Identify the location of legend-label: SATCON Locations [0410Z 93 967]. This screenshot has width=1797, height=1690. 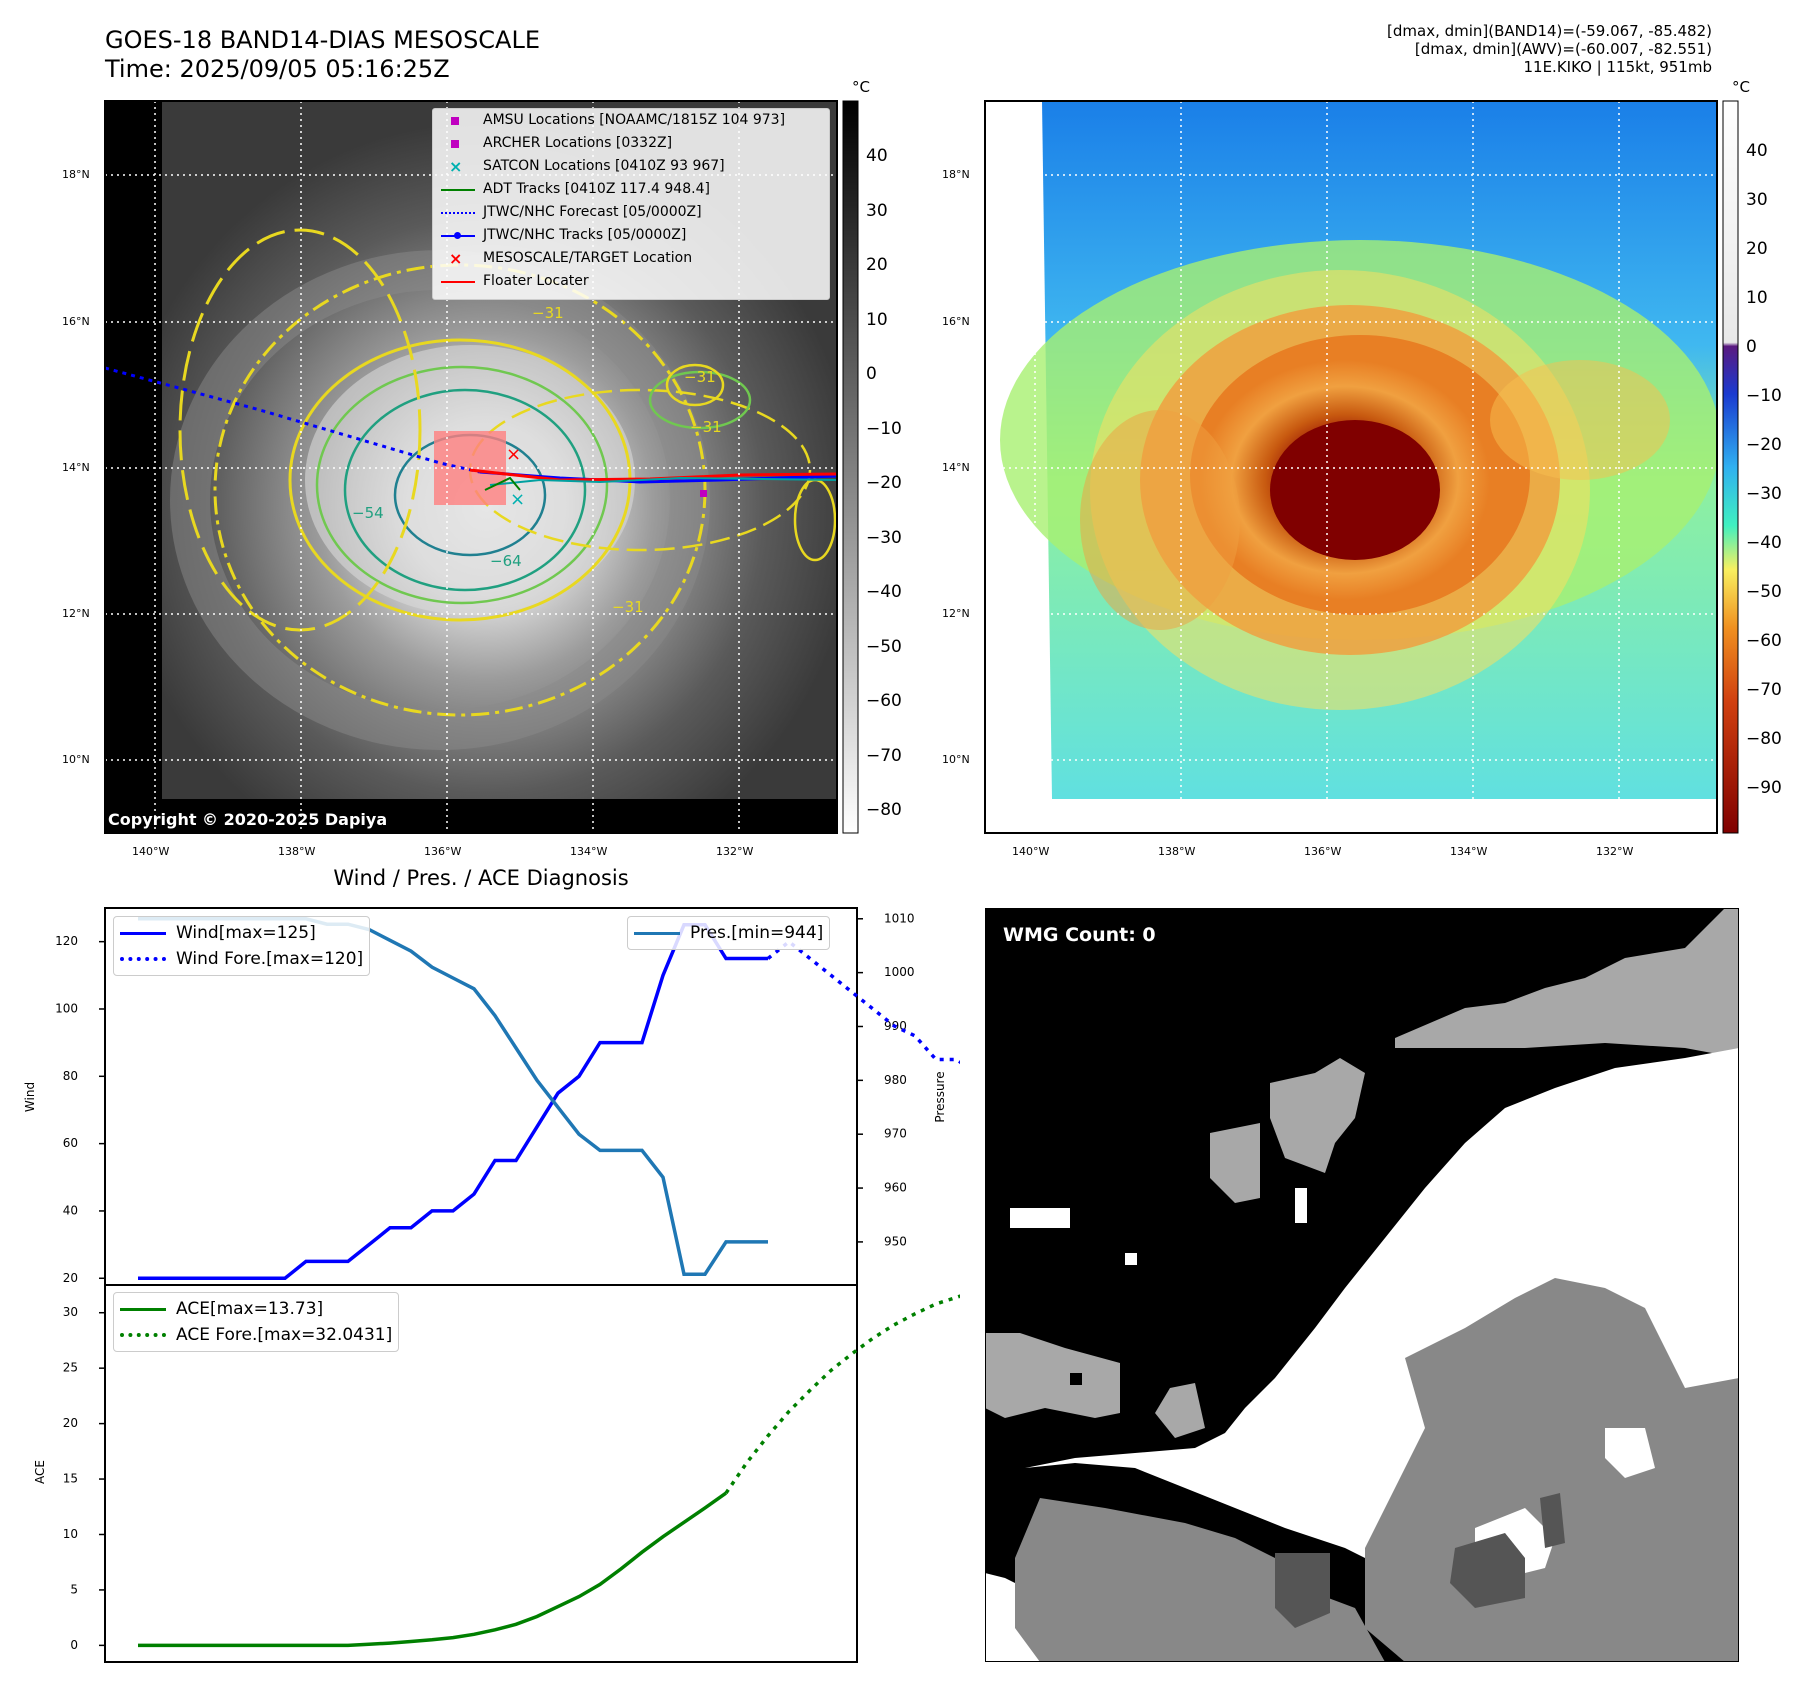
(604, 166).